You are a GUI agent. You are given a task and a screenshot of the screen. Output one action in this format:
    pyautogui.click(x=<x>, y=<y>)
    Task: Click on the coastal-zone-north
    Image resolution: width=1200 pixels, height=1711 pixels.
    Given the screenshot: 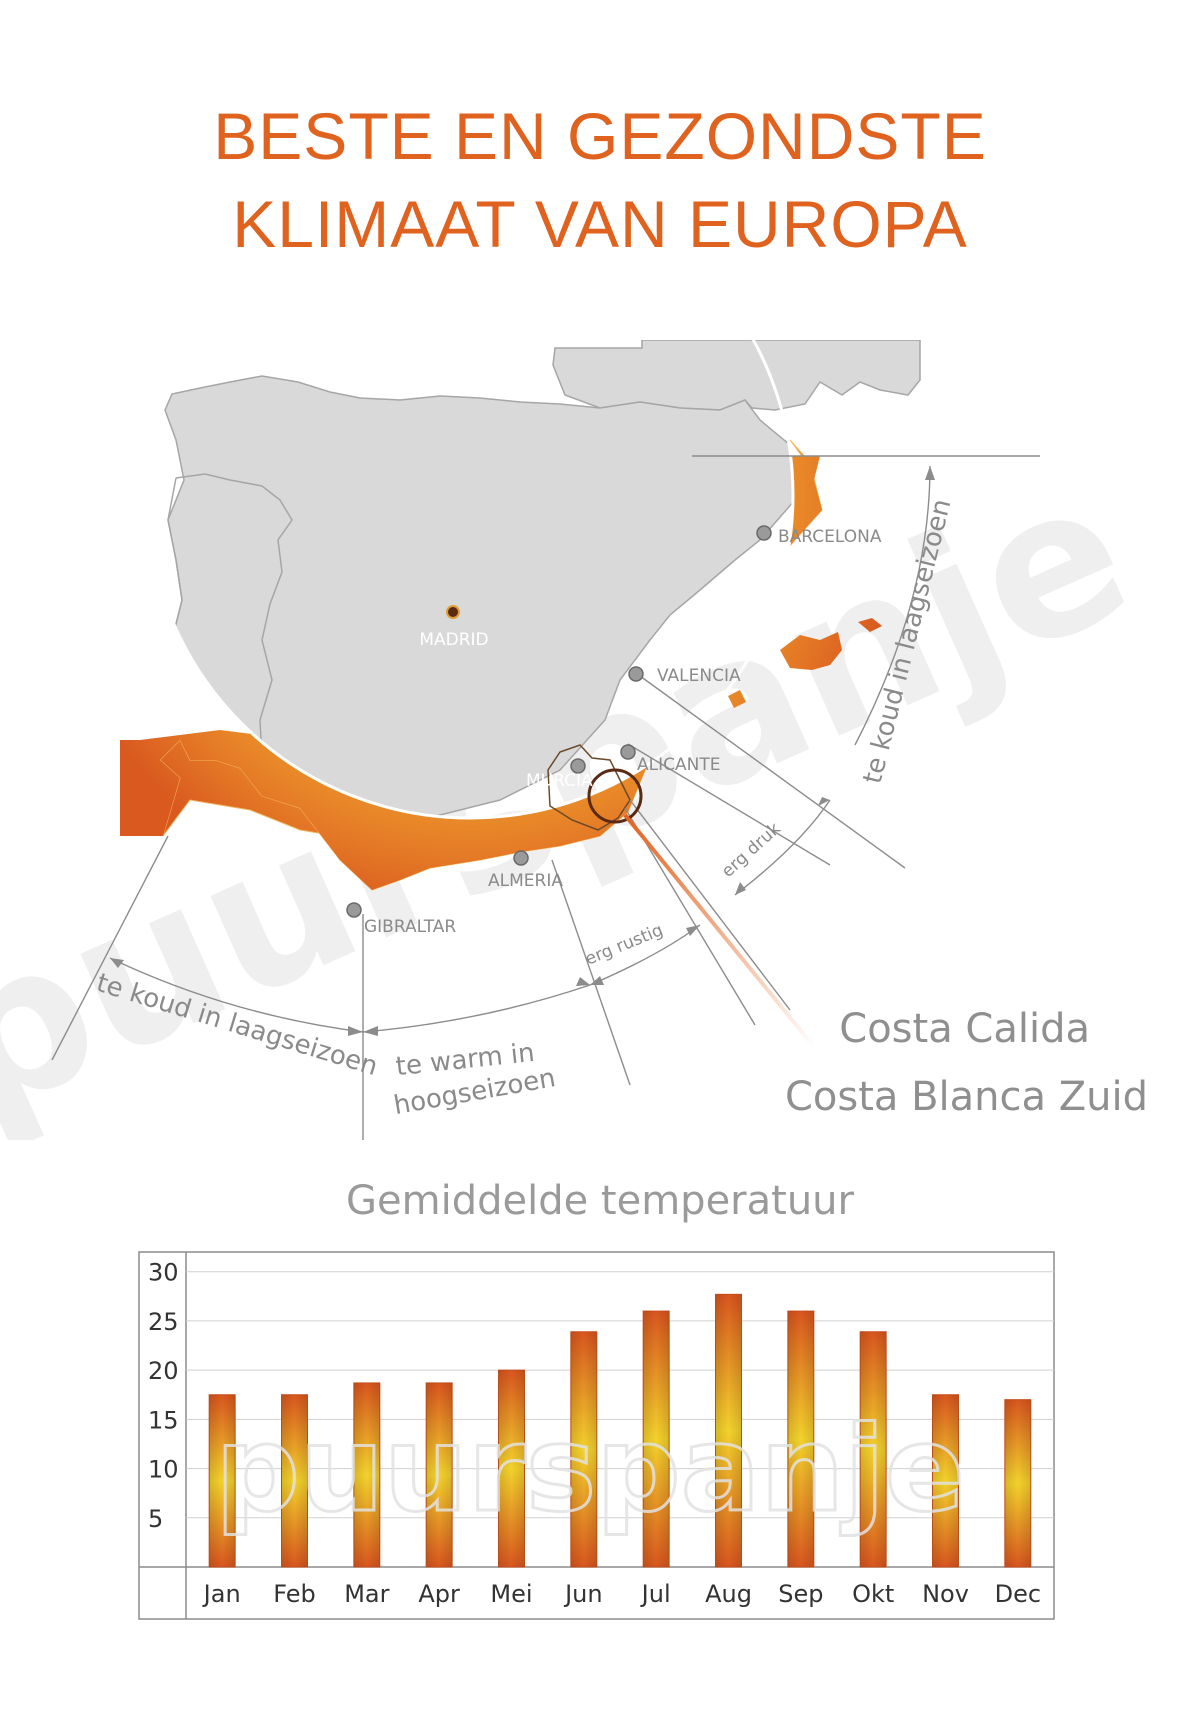 What is the action you would take?
    pyautogui.click(x=471, y=673)
    